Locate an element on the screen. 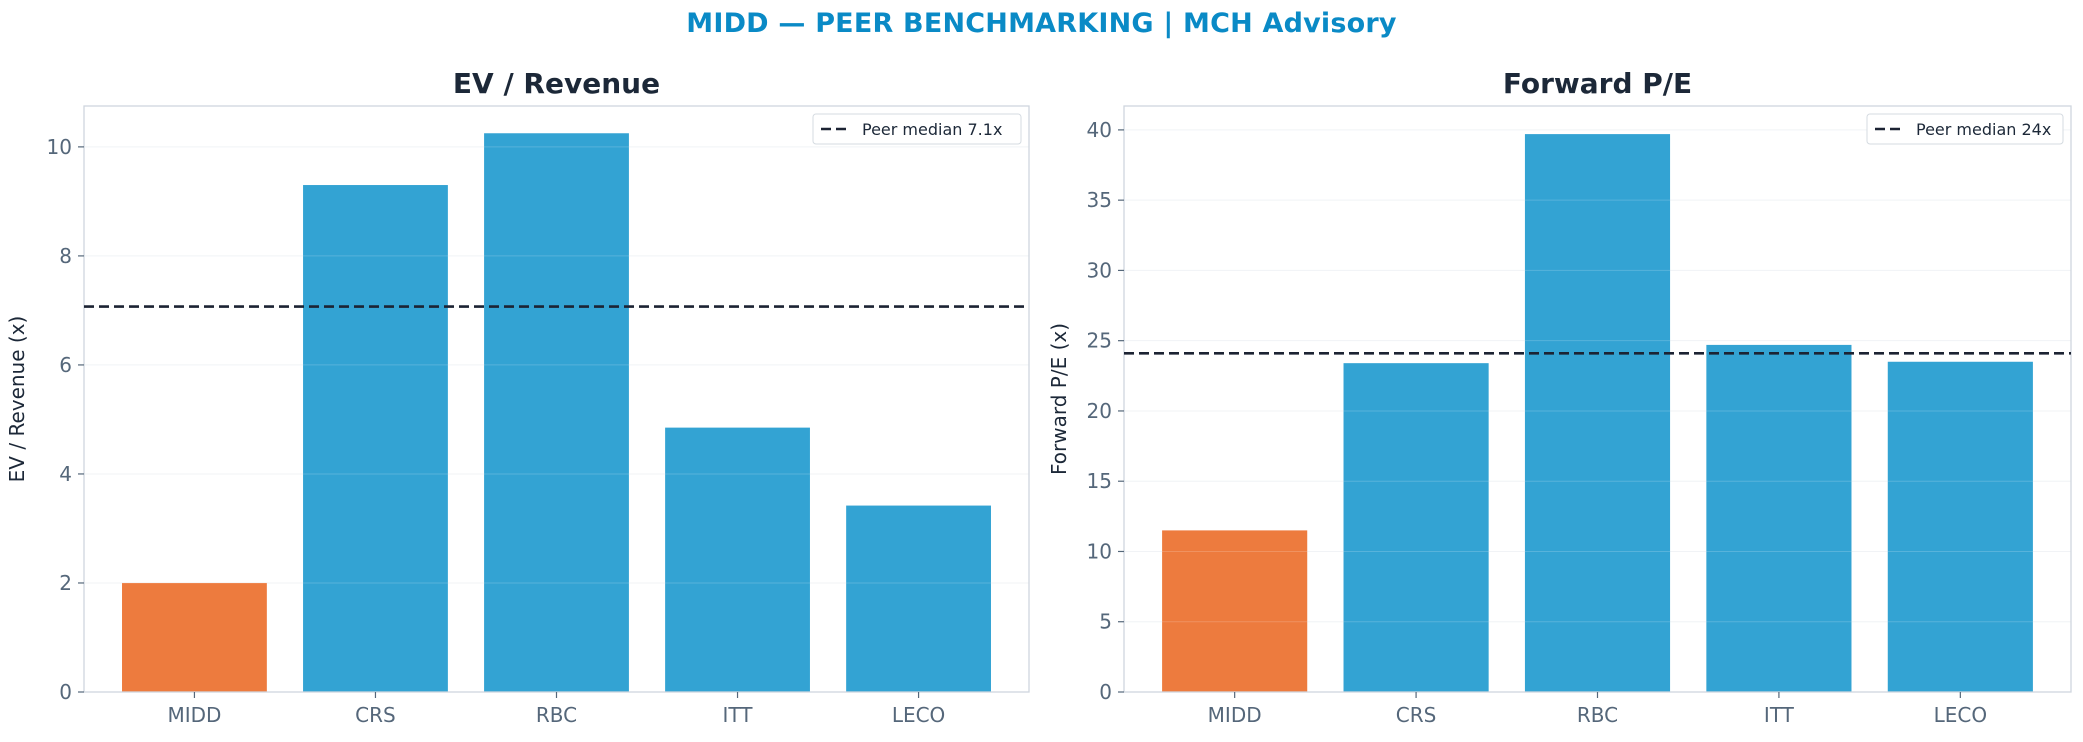 The width and height of the screenshot is (2083, 742). bar-1-leco is located at coordinates (1960, 526).